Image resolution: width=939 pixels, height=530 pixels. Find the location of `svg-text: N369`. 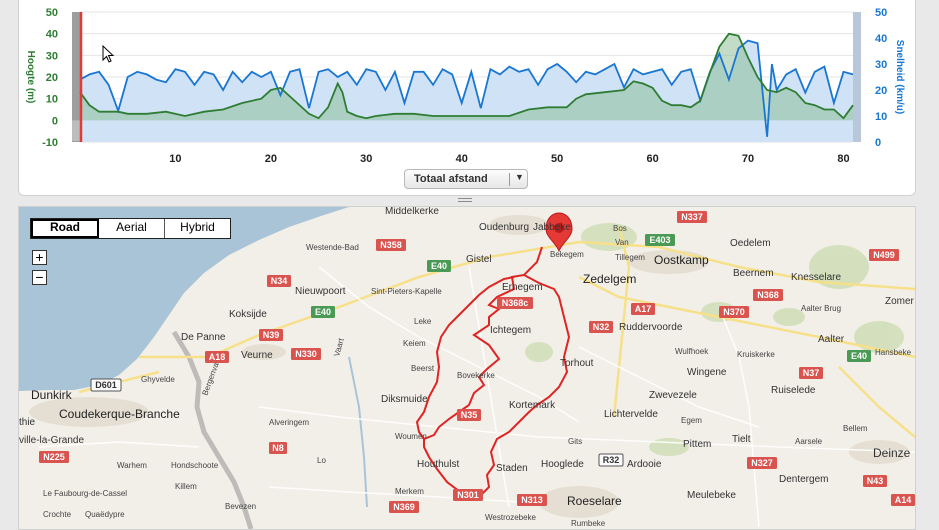

svg-text: N369 is located at coordinates (404, 507).